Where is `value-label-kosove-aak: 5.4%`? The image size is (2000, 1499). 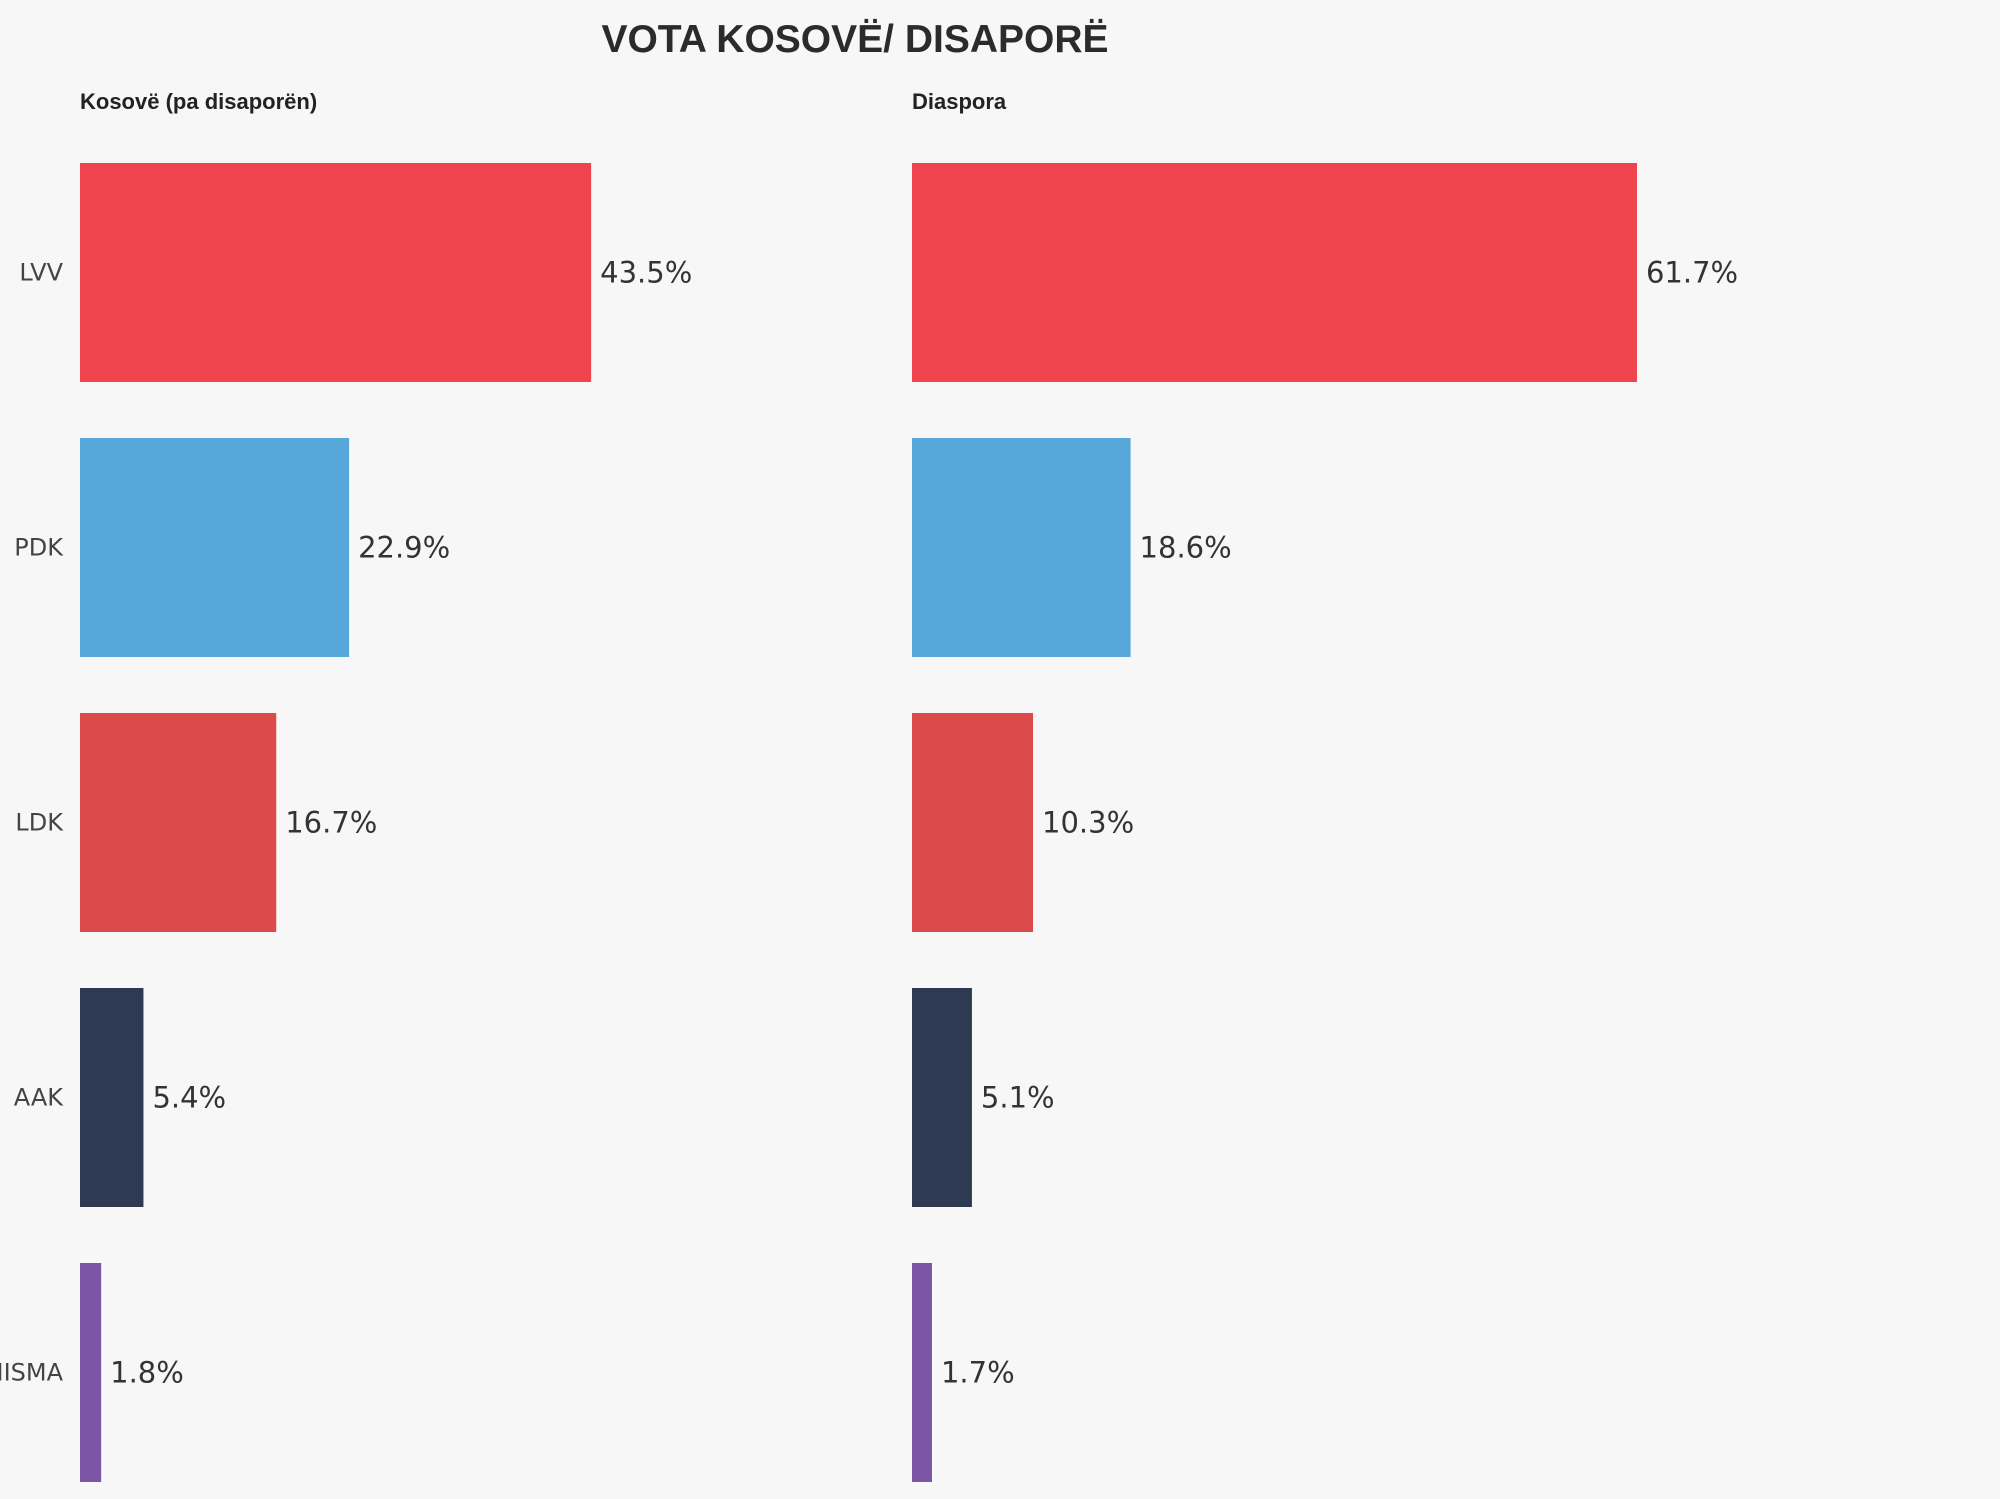
value-label-kosove-aak: 5.4% is located at coordinates (189, 1098).